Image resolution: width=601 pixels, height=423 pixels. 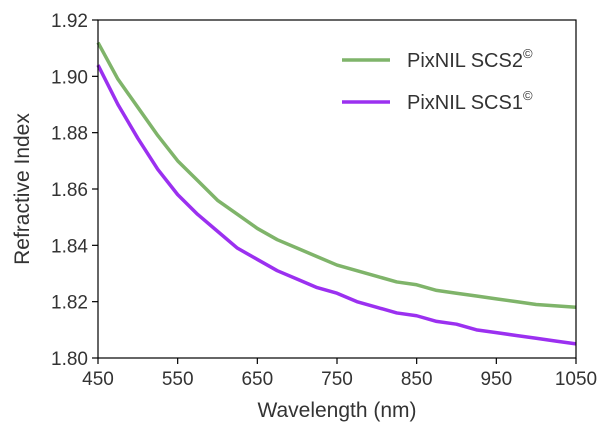 What do you see at coordinates (69, 246) in the screenshot?
I see `y-tick-label: 1.84` at bounding box center [69, 246].